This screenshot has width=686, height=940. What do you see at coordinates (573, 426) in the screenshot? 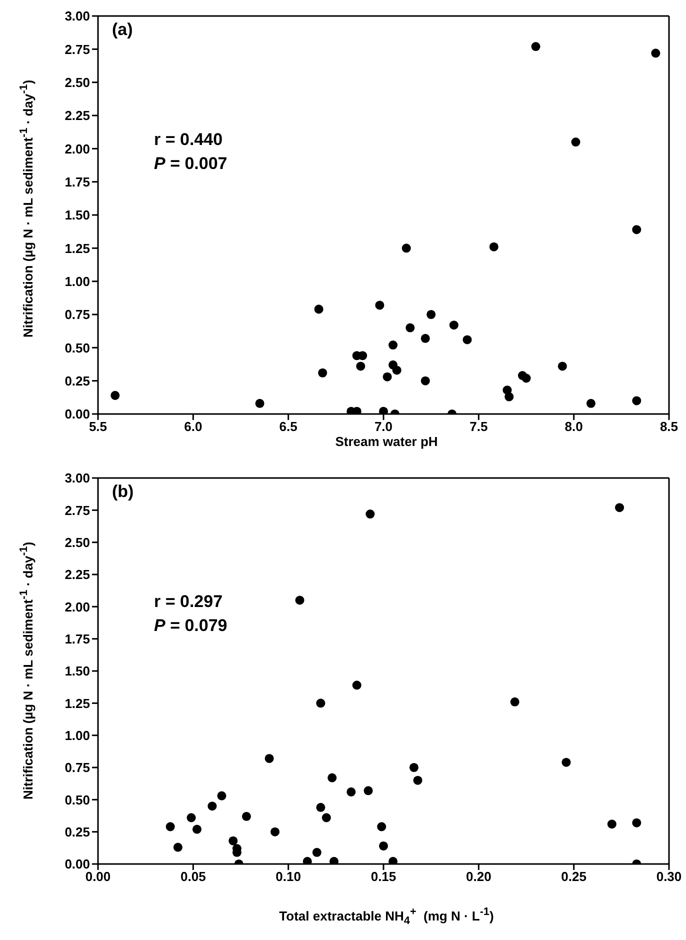
I see `x-tick-label: 8.0` at bounding box center [573, 426].